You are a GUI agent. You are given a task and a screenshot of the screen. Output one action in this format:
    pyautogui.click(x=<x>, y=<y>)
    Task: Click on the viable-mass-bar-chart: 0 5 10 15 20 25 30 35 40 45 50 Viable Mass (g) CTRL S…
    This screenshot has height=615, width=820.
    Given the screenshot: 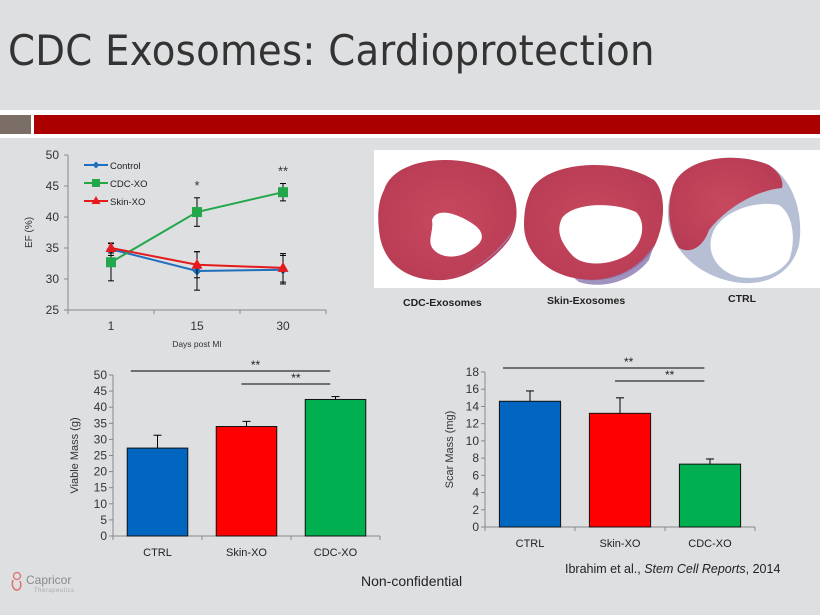 What is the action you would take?
    pyautogui.click(x=225, y=458)
    